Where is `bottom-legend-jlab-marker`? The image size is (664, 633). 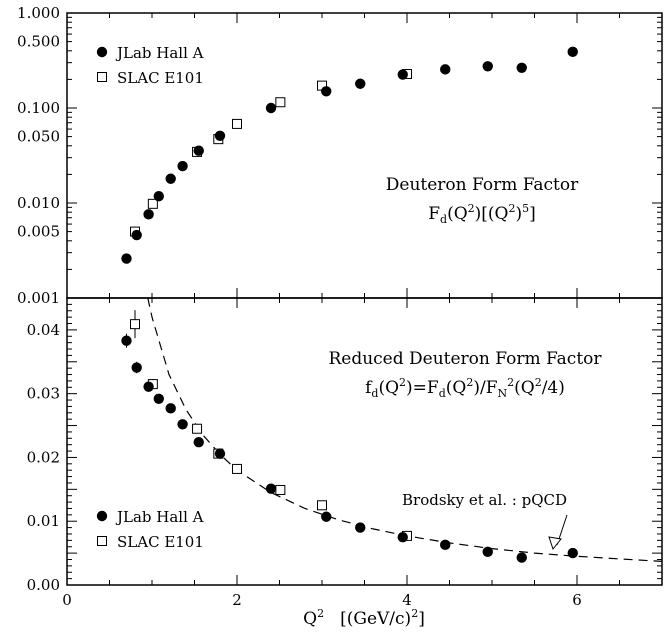 bottom-legend-jlab-marker is located at coordinates (102, 516).